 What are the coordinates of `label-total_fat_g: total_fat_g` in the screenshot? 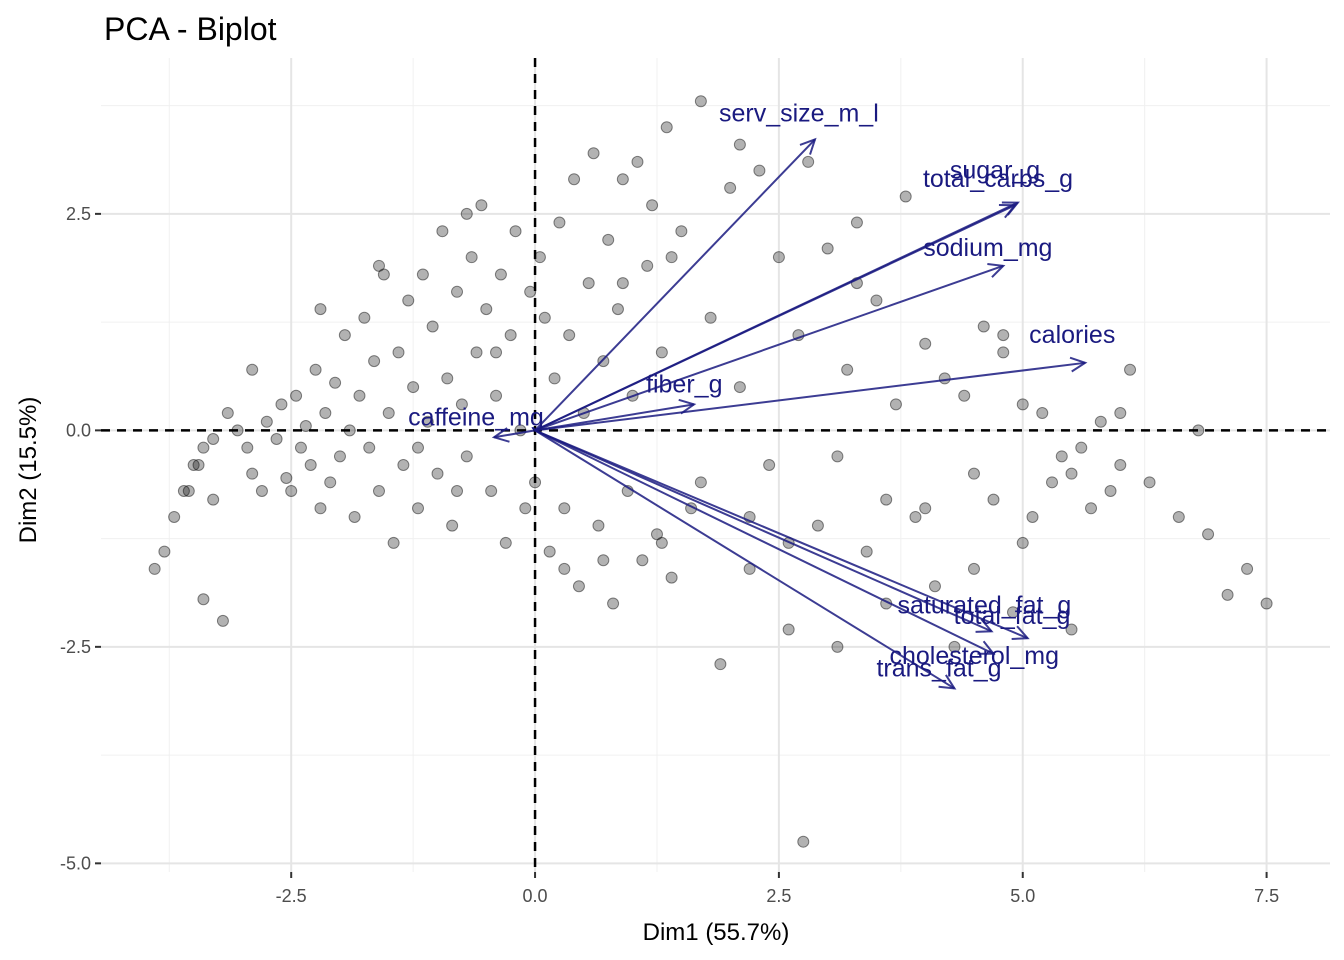 It's located at (1012, 616).